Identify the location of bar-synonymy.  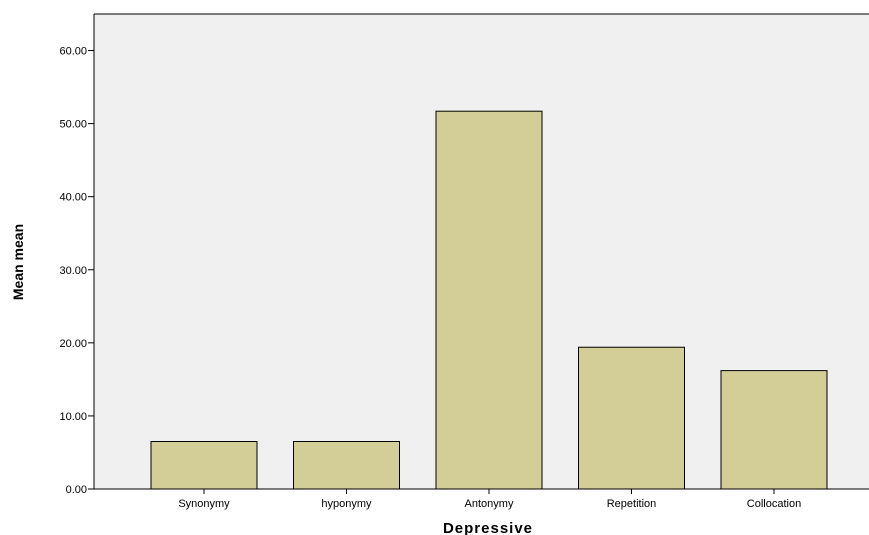
(204, 465).